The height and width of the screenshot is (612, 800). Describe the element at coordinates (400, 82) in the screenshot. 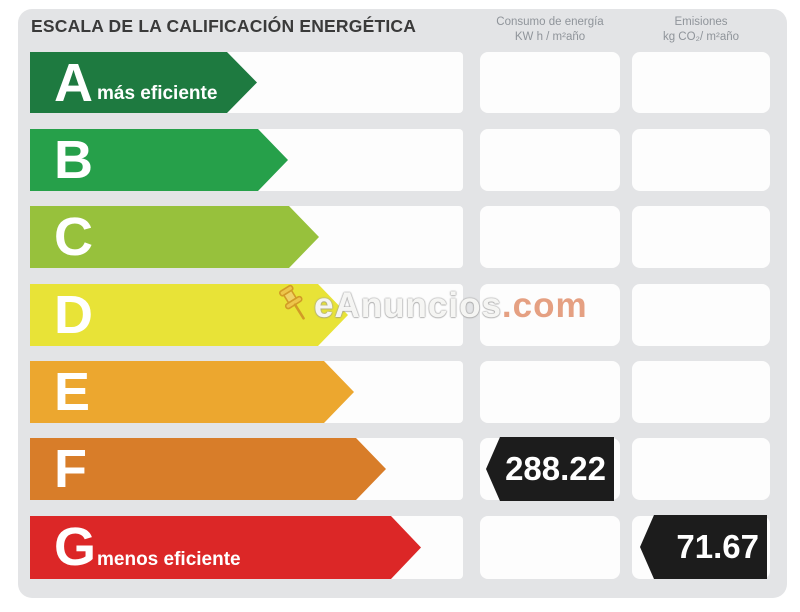

I see `rating-row-a: A más eficiente` at that location.